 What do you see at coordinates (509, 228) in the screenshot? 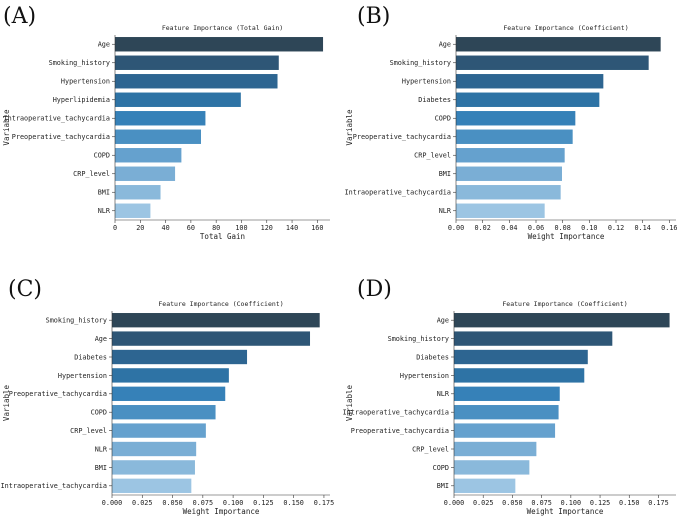
I see `x-tick-label: 0.04` at bounding box center [509, 228].